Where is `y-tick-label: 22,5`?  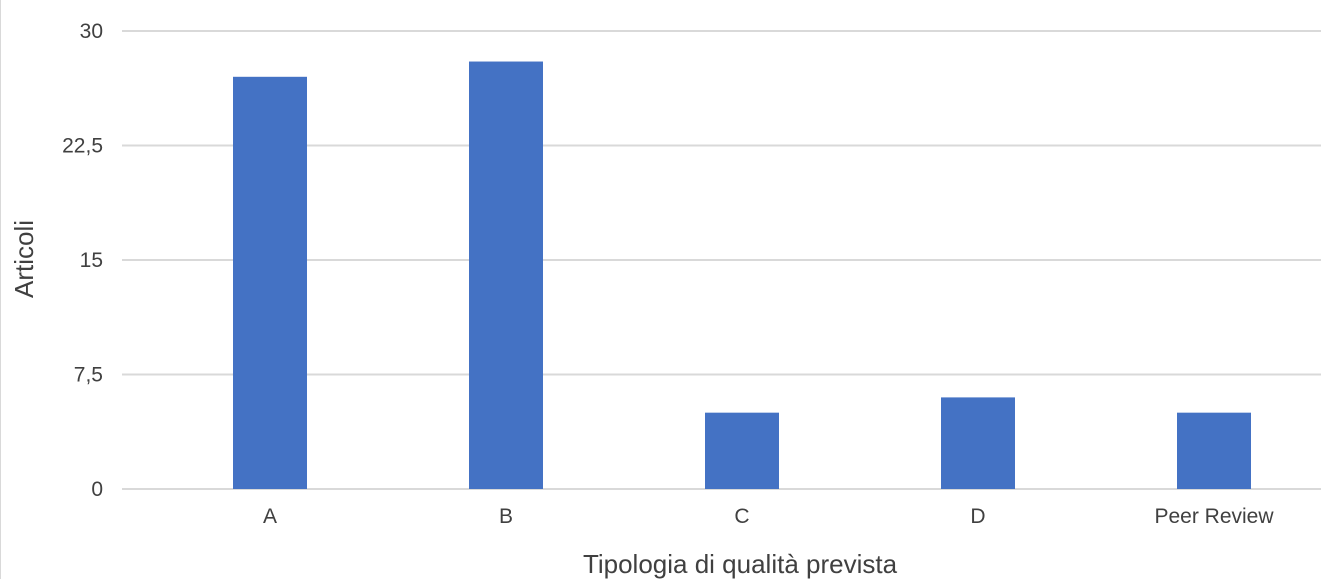
y-tick-label: 22,5 is located at coordinates (82, 146).